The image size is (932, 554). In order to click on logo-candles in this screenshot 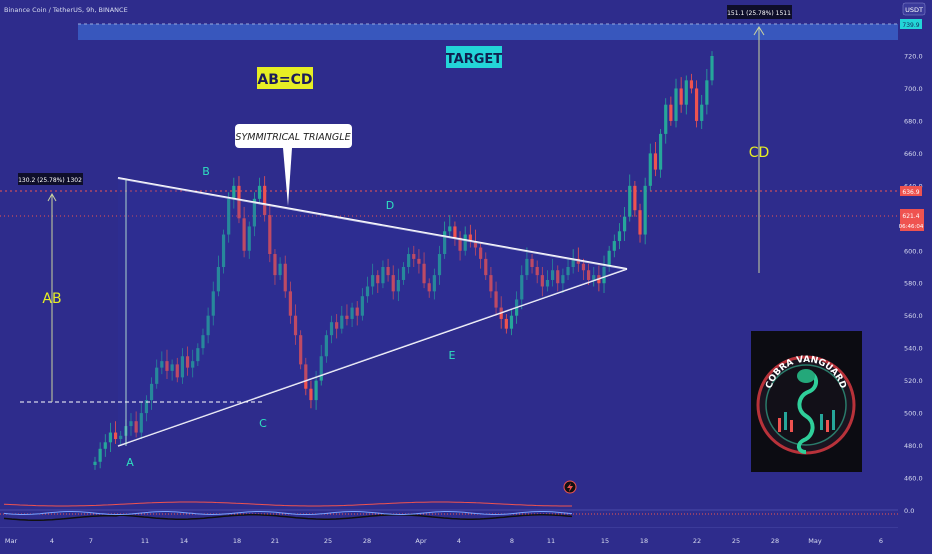, I will do `click(806, 421)`.